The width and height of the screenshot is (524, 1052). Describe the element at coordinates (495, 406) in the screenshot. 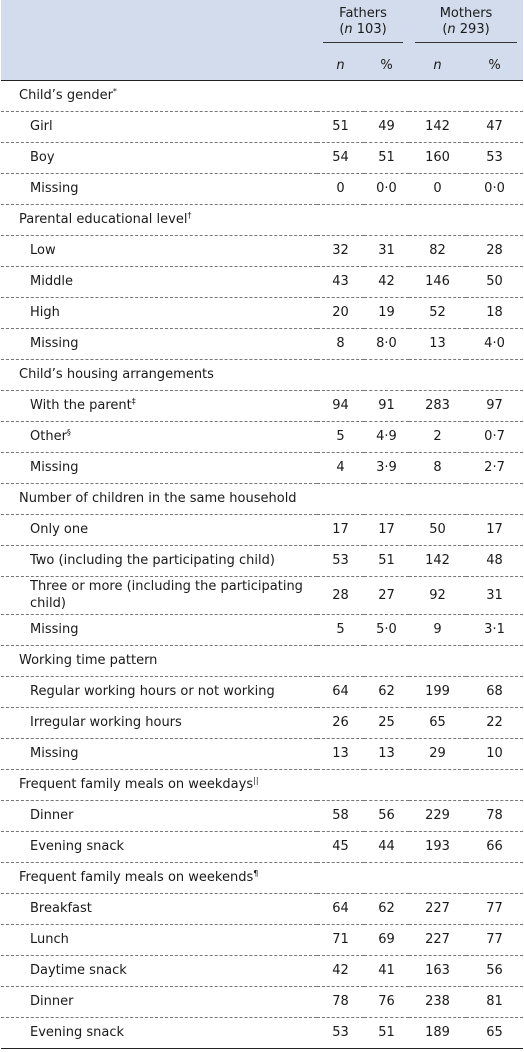

I see `mothers-pct-cell: 97` at that location.